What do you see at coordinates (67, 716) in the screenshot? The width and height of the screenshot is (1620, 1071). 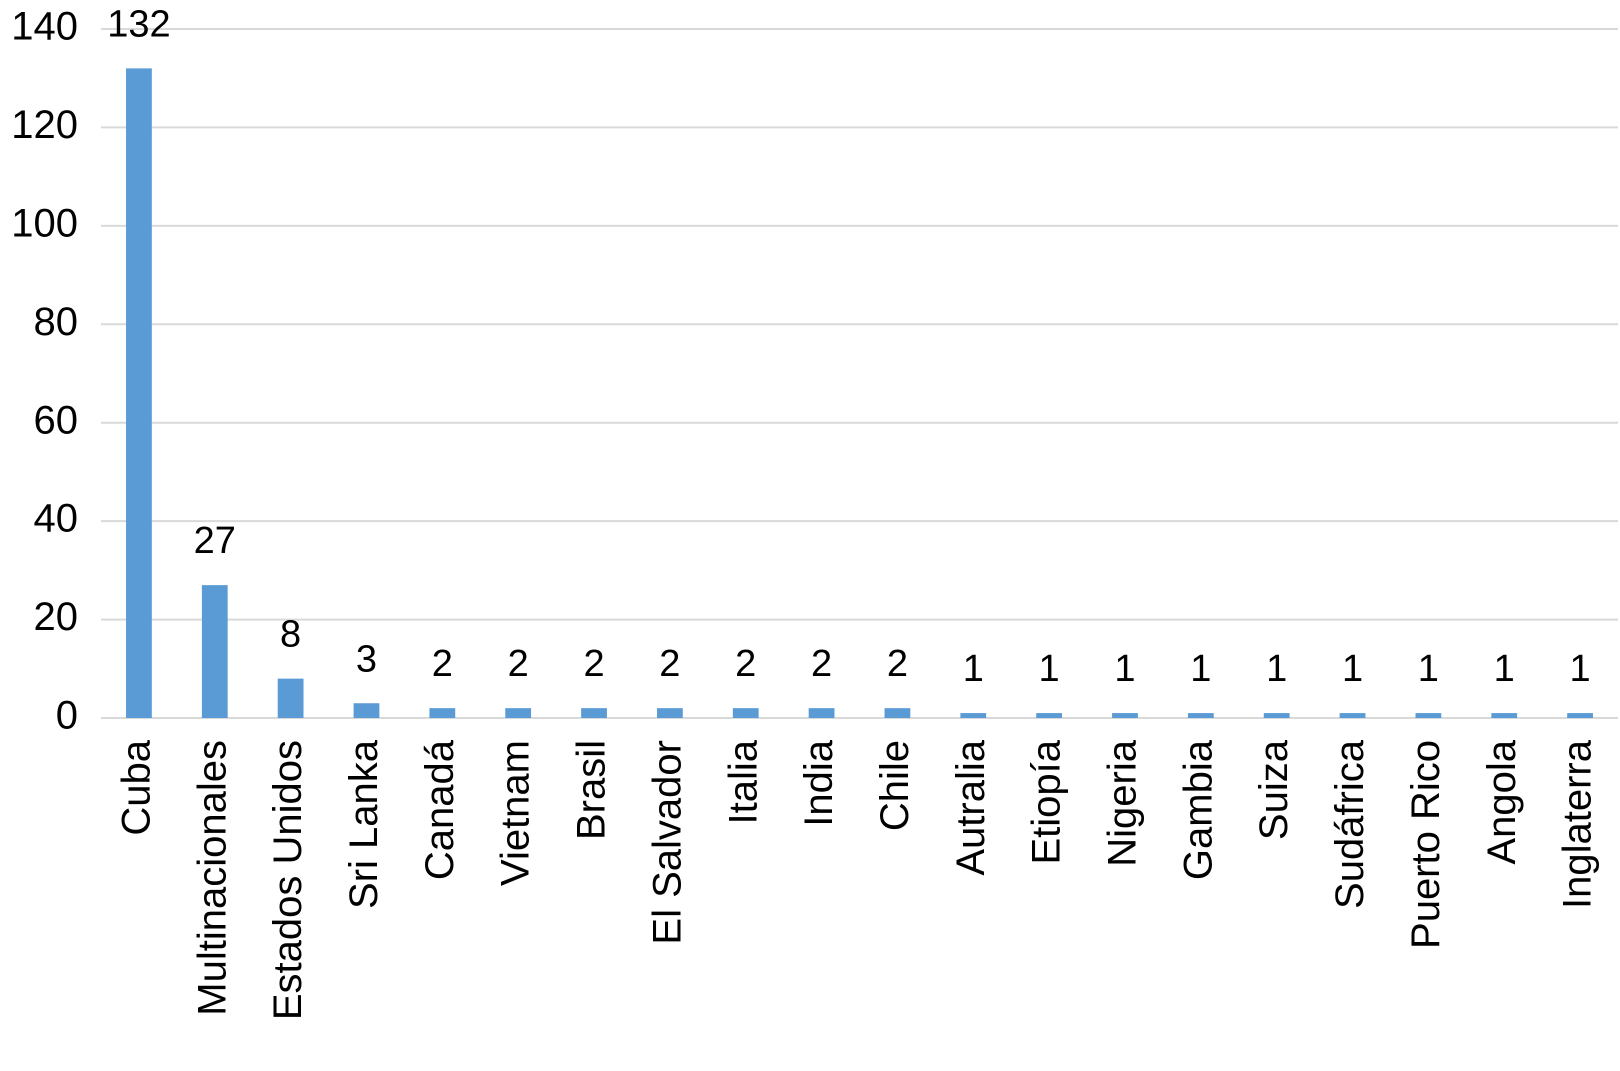 I see `y-tick-label: 0` at bounding box center [67, 716].